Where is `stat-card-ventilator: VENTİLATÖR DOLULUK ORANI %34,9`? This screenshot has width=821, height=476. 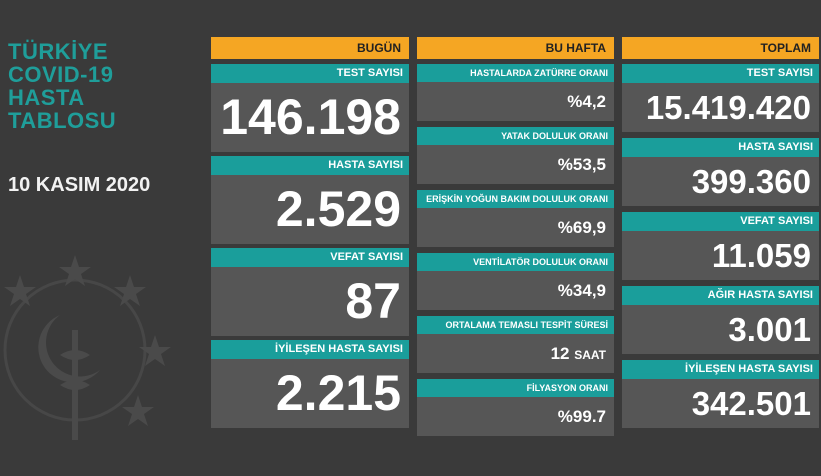 stat-card-ventilator: VENTİLATÖR DOLULUK ORANI %34,9 is located at coordinates (515, 281).